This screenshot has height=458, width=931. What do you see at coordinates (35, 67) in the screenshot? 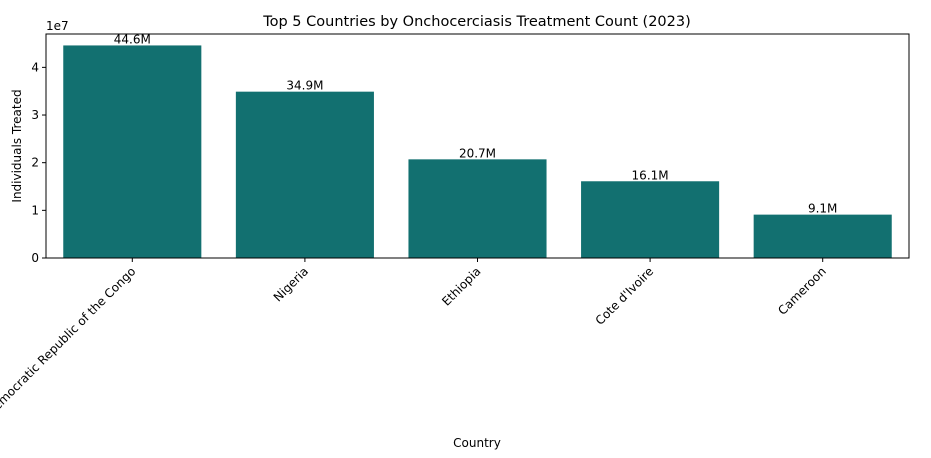
I see `y-tick-label-4: 4` at bounding box center [35, 67].